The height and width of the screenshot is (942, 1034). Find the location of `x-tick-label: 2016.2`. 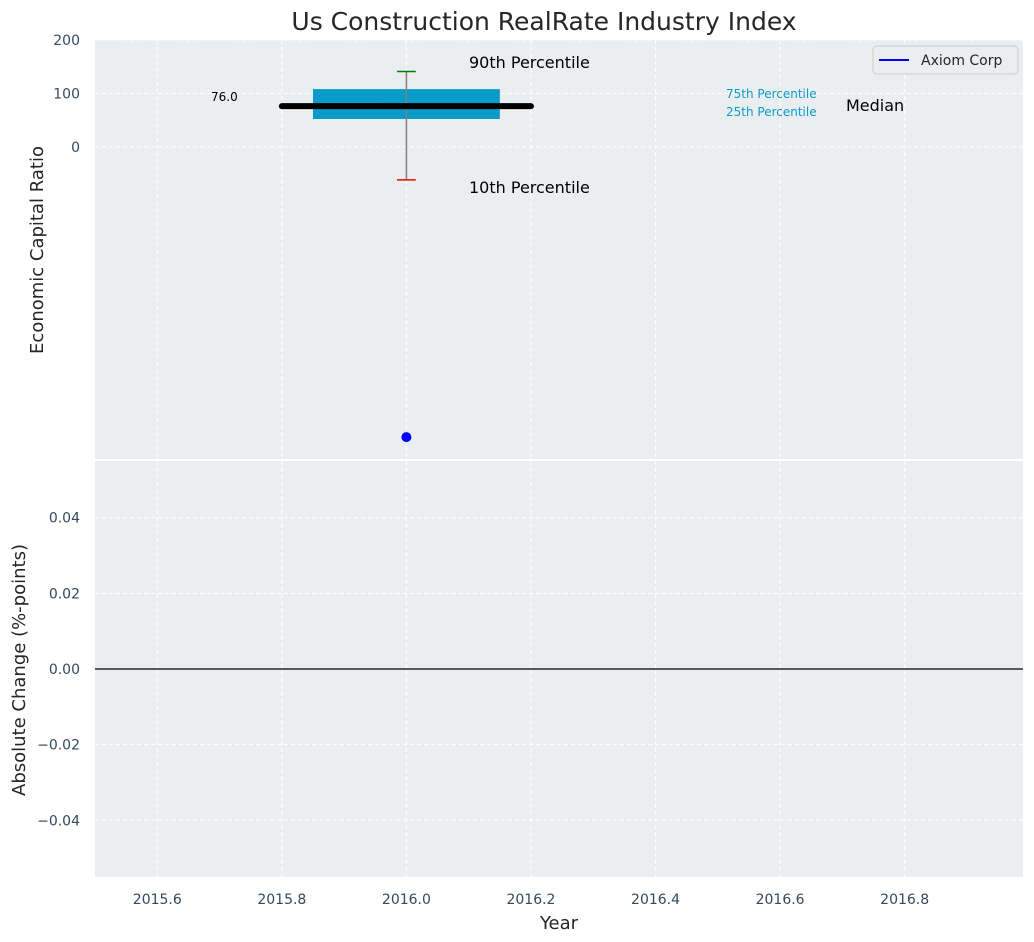

x-tick-label: 2016.2 is located at coordinates (530, 900).